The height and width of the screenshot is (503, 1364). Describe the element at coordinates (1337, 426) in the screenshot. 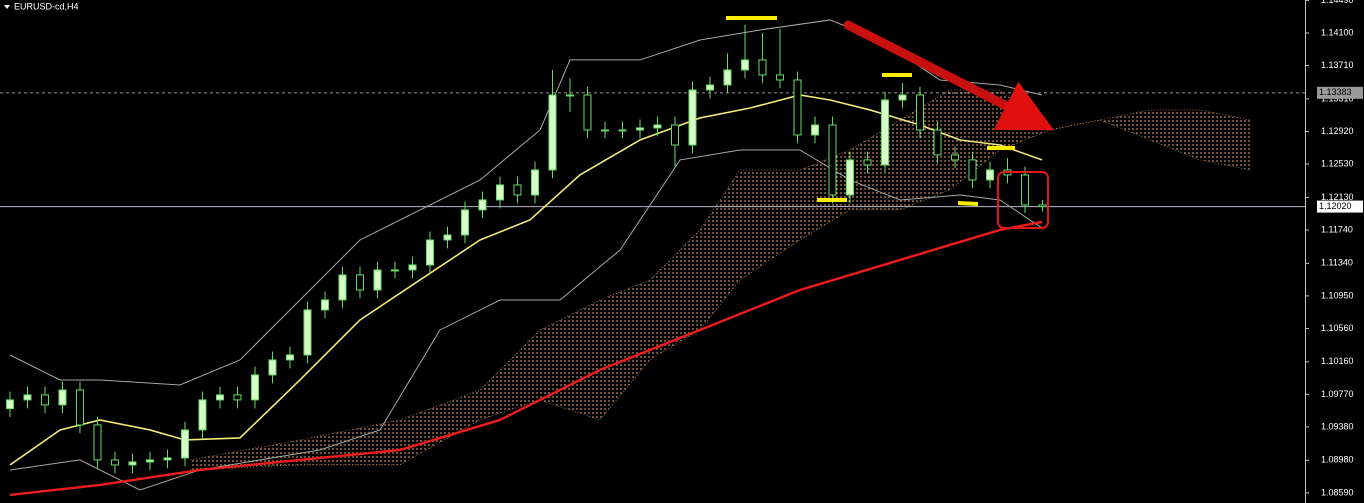

I see `y-tick-label: 1.09380` at that location.